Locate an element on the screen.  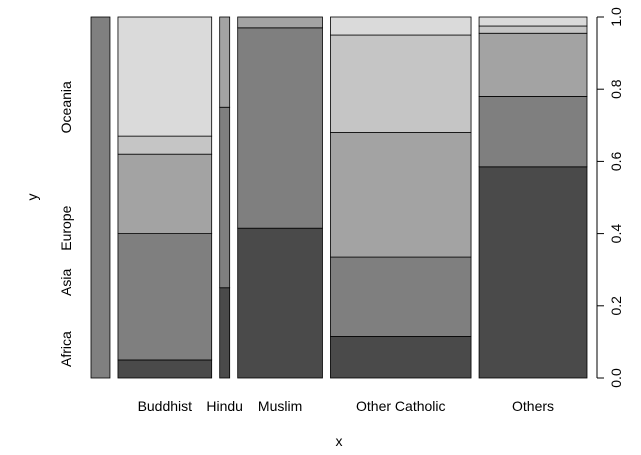
x-tick-label: Others is located at coordinates (533, 406).